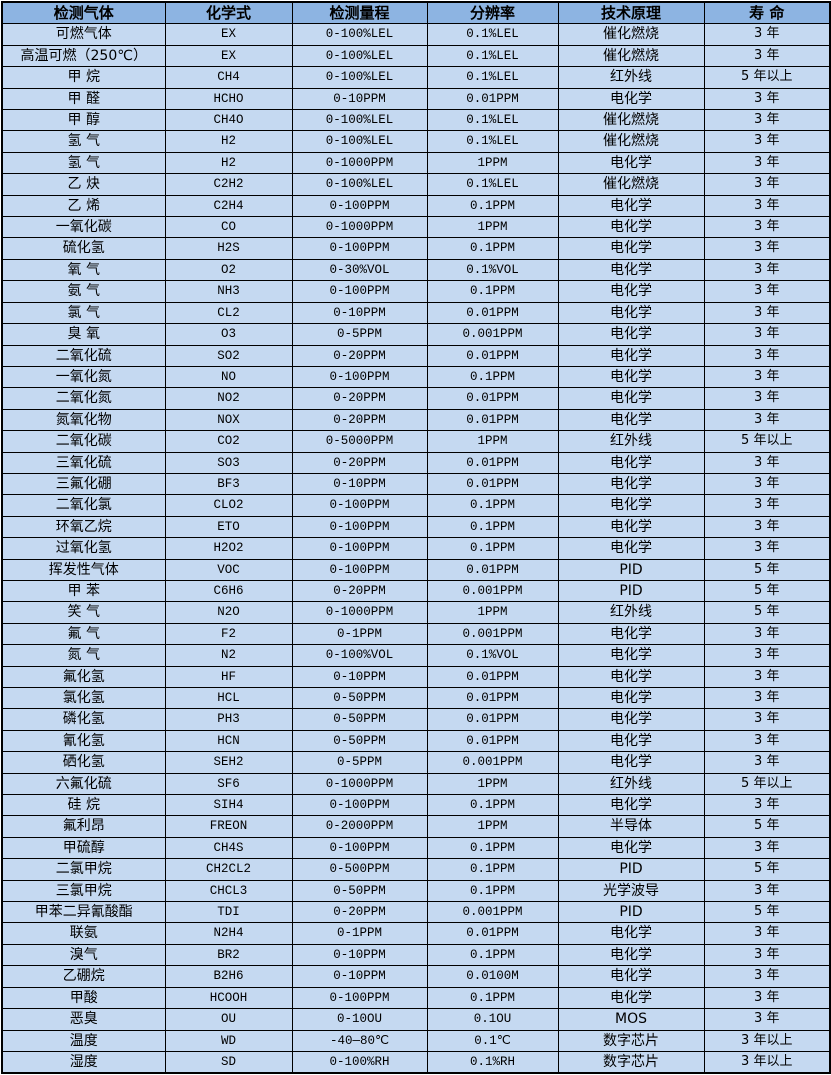  I want to click on table-row: 挥发性气体 VOC 0-100PPM 0.01PPM PID 5 年, so click(416, 569).